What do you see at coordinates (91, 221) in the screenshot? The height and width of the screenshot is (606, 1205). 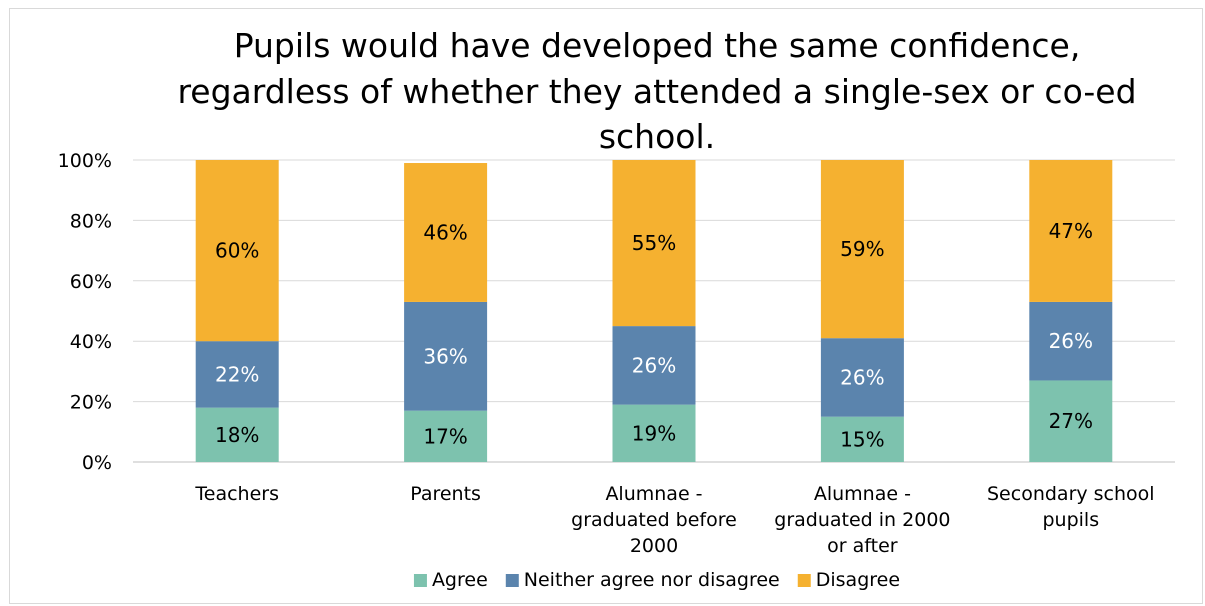 I see `y-tick-label: 80%` at bounding box center [91, 221].